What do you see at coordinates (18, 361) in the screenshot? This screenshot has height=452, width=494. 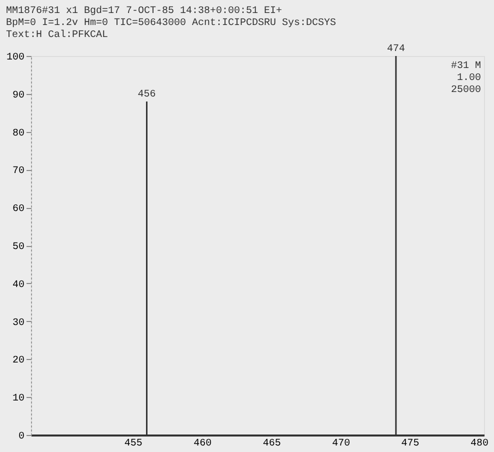 I see `y-tick-label: 20` at bounding box center [18, 361].